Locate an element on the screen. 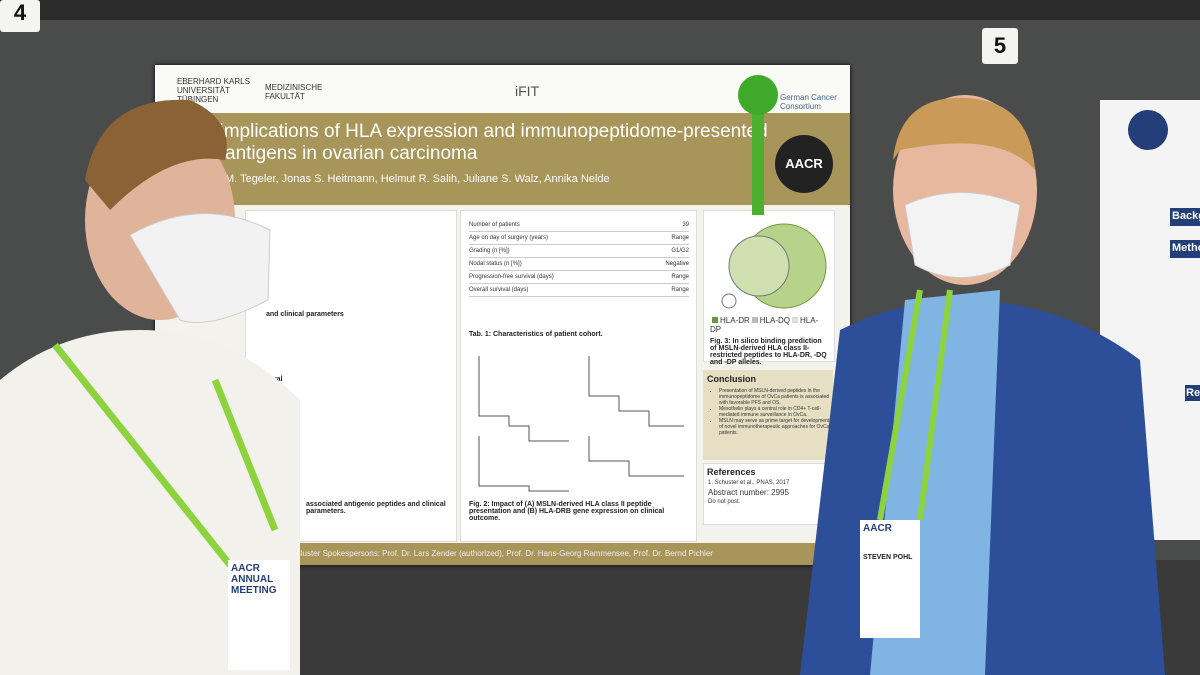  heading: Conclusion is located at coordinates (731, 379).